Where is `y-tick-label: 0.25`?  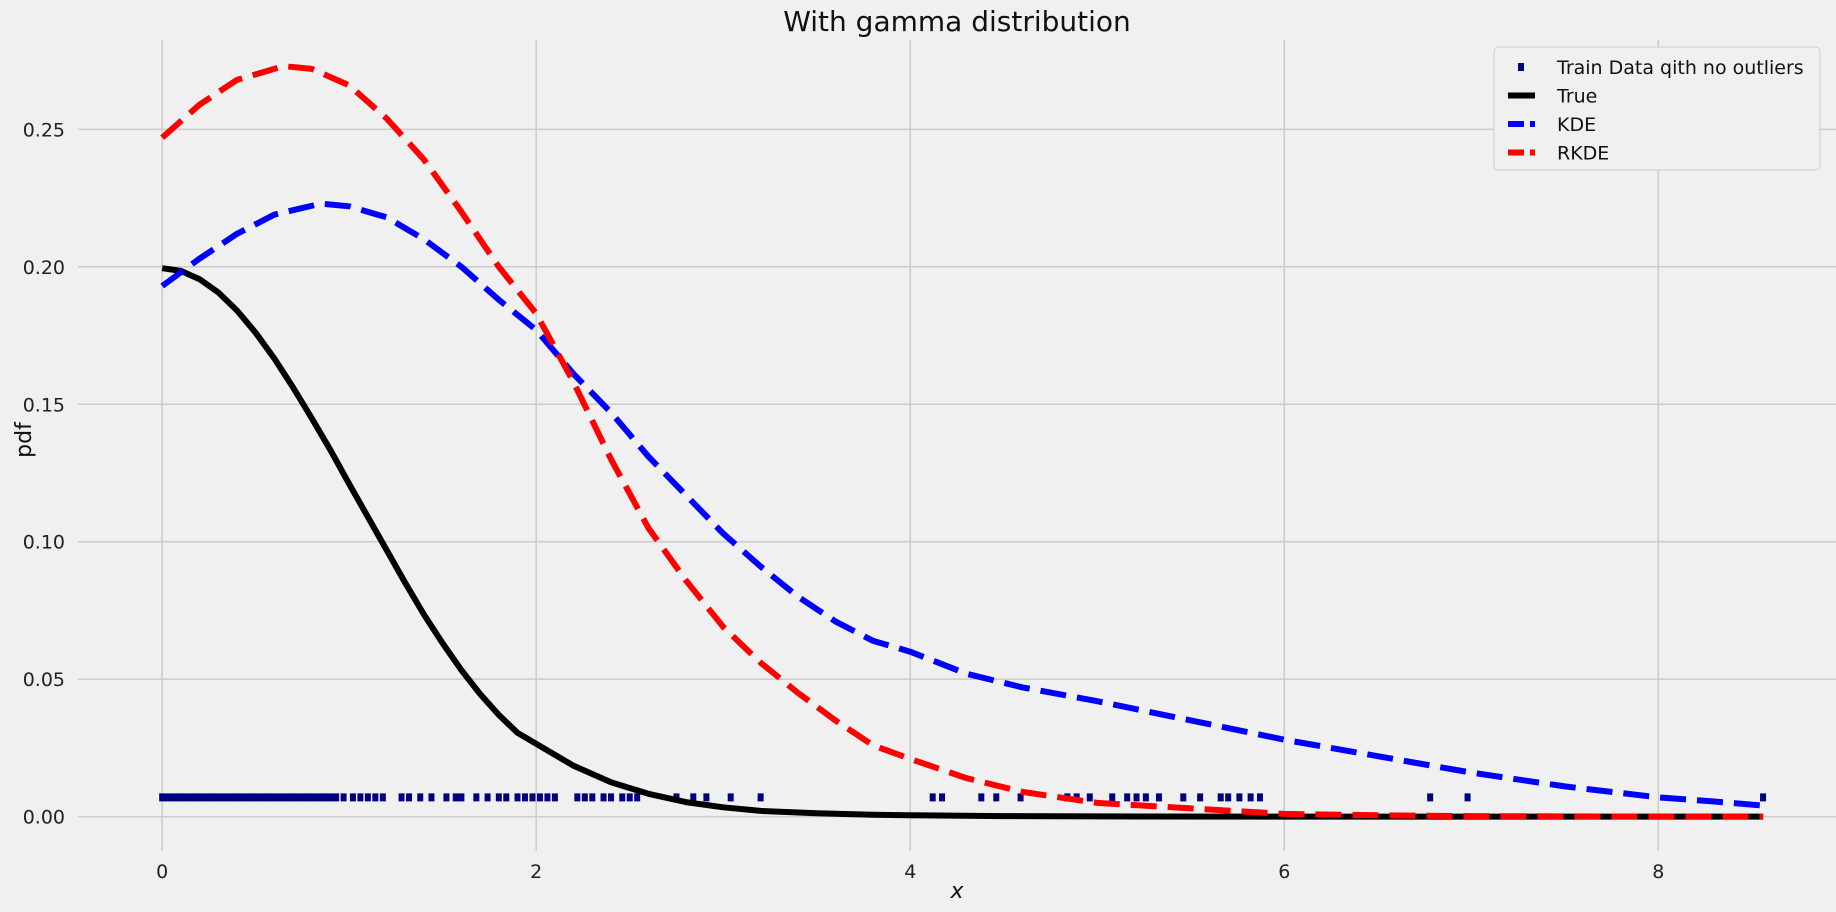
y-tick-label: 0.25 is located at coordinates (44, 130).